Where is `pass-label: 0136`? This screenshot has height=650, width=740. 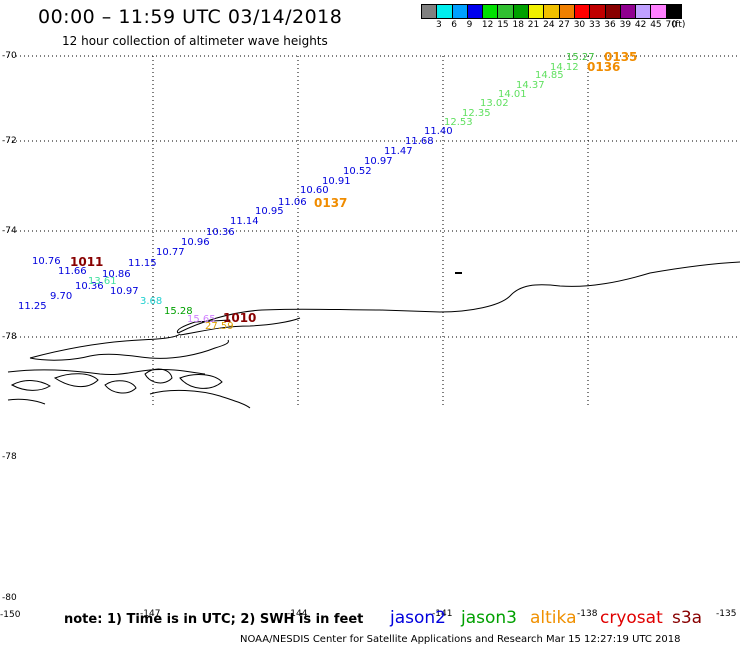
pass-label: 0136 is located at coordinates (604, 67).